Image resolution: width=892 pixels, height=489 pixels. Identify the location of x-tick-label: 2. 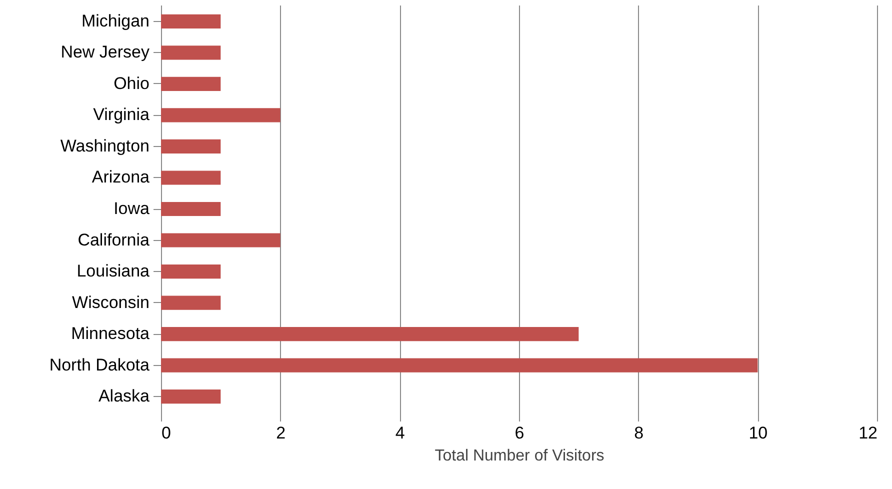
(281, 433).